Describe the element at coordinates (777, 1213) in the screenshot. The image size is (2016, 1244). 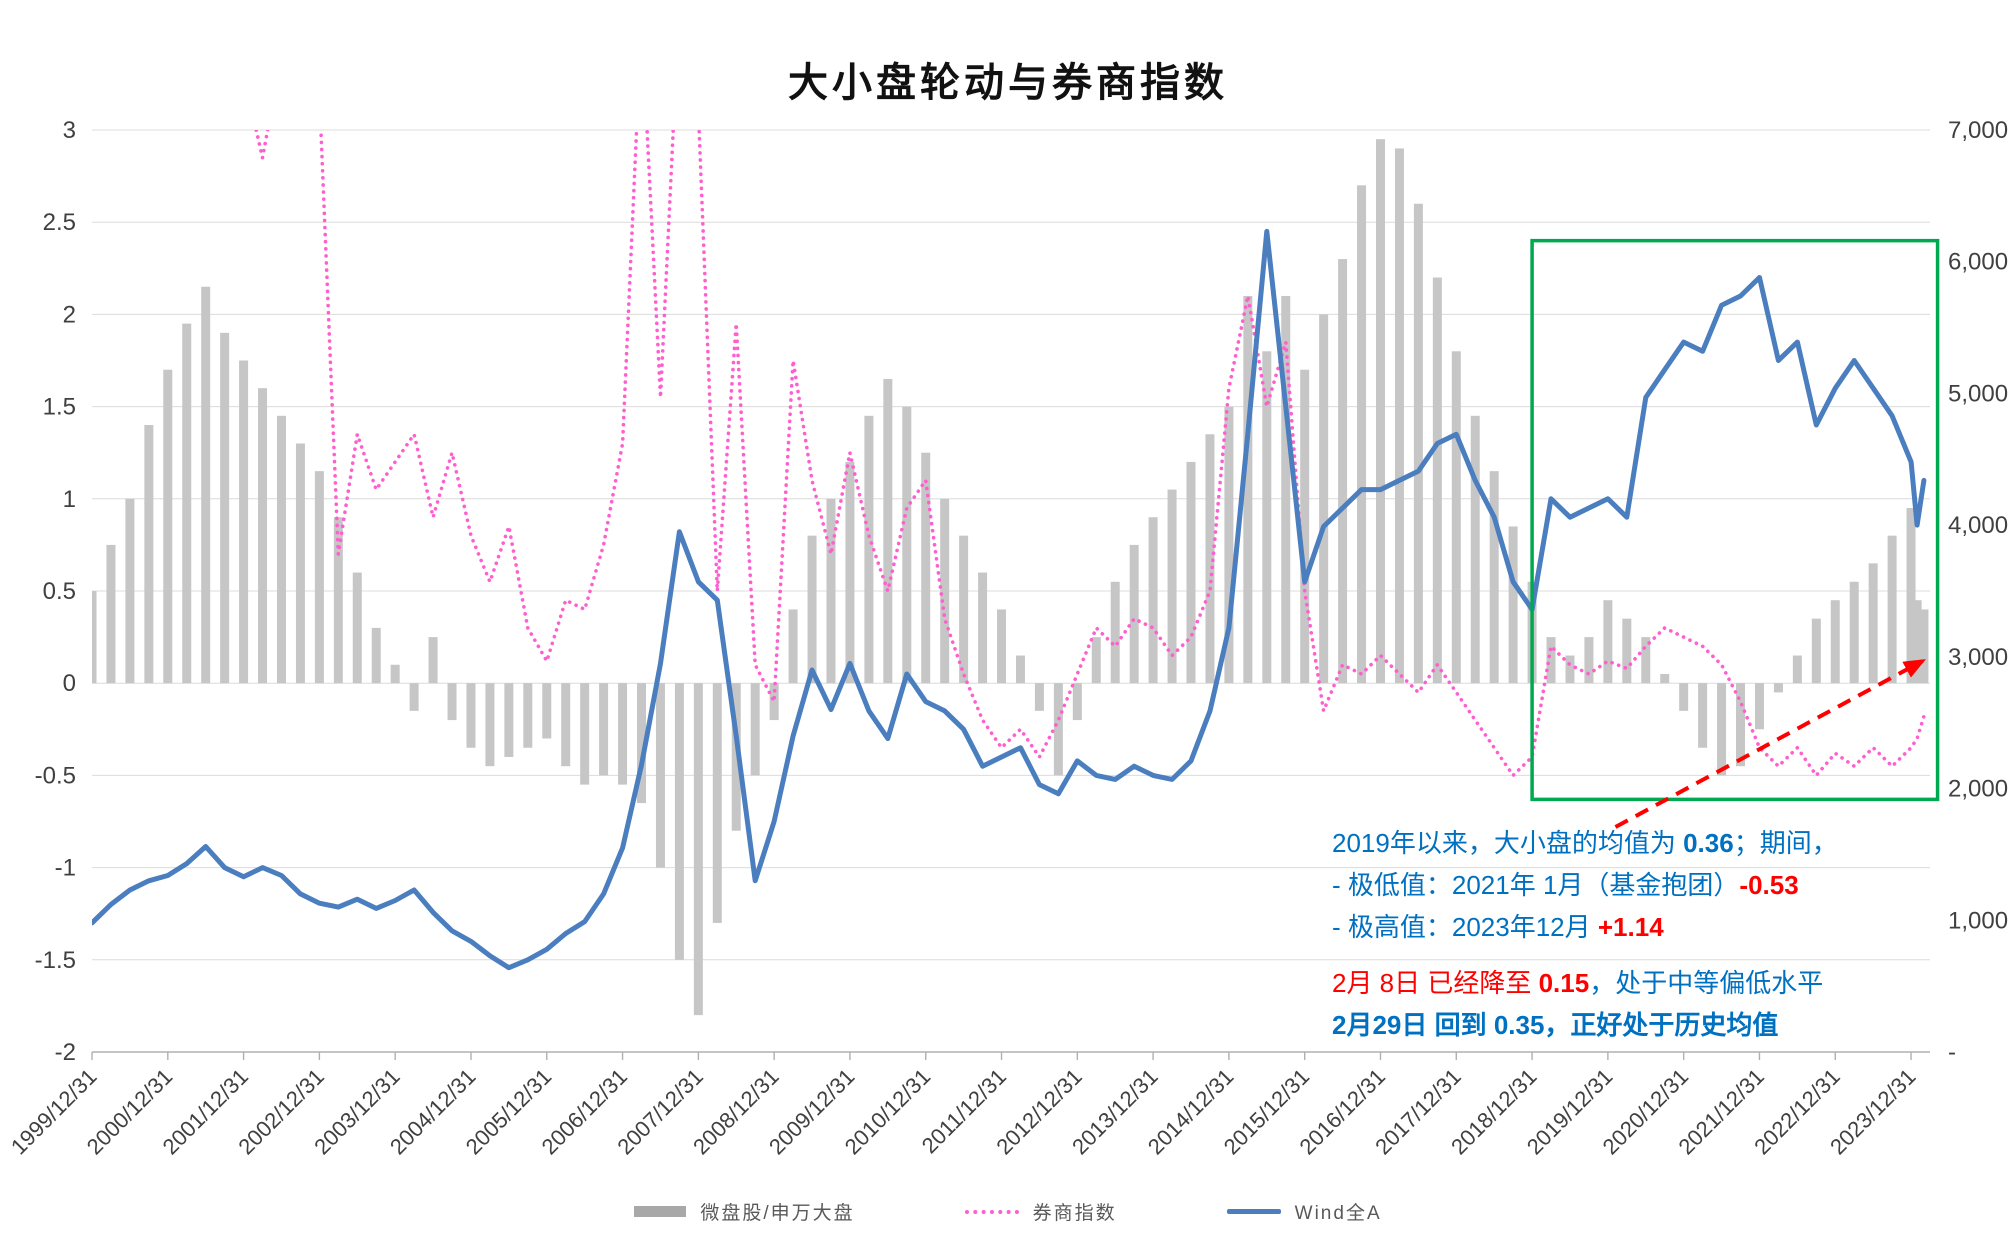
I see `legend-label: 微盘股/申万大盘` at that location.